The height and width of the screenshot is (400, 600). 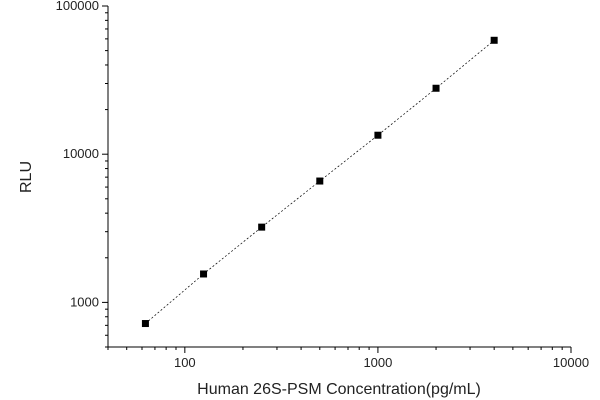 I want to click on y-axis-title: RLU, so click(x=26, y=177).